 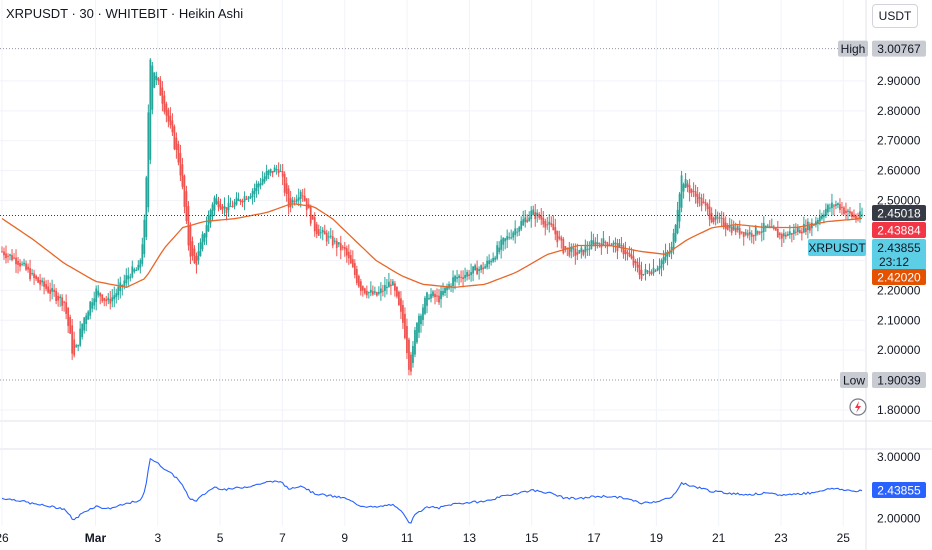 I want to click on x-tick-label: Mar, so click(x=96, y=538).